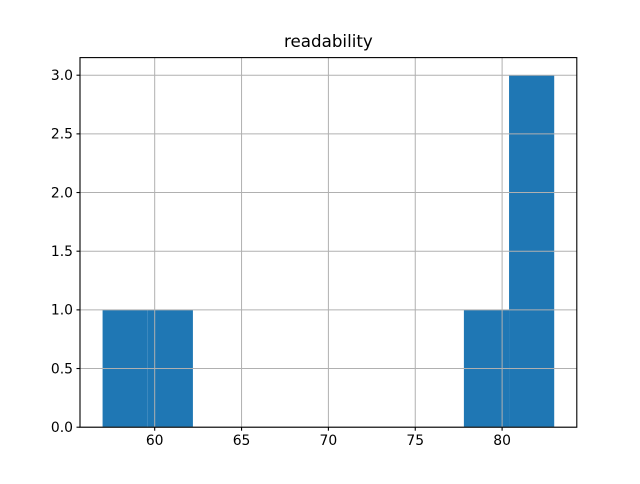 The height and width of the screenshot is (484, 640). What do you see at coordinates (415, 441) in the screenshot?
I see `x-tick-label: 75` at bounding box center [415, 441].